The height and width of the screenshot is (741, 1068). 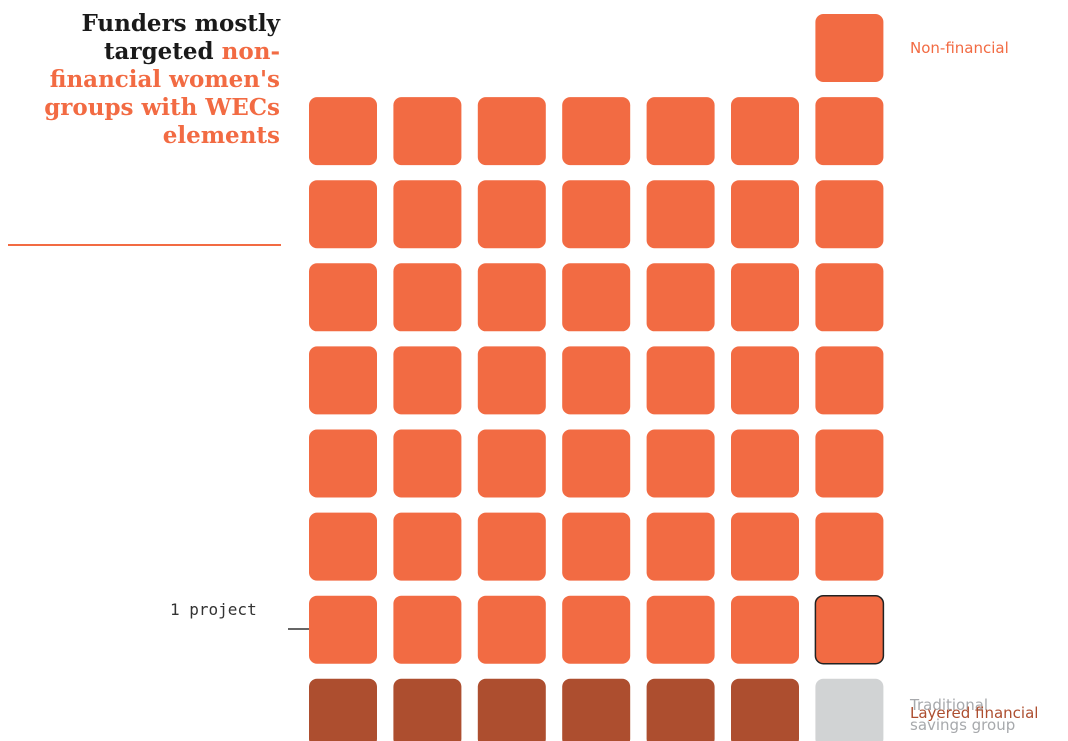 I want to click on title-rule, so click(x=144, y=245).